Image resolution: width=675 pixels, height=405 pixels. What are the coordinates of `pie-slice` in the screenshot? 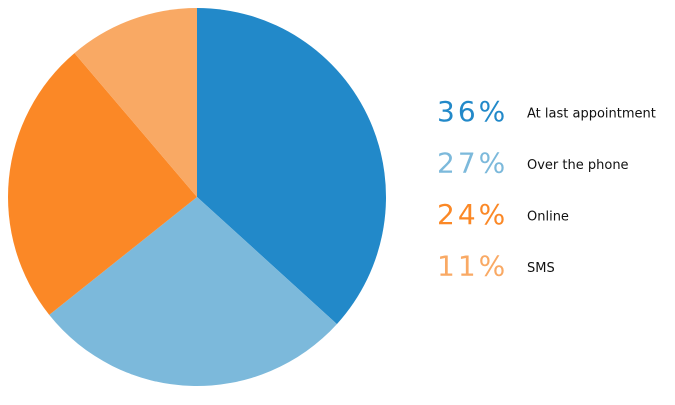 It's located at (135, 102).